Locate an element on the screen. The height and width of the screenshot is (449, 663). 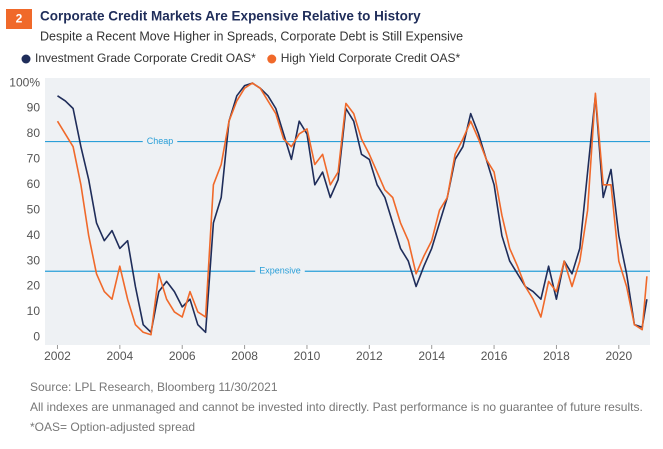
y-tick-label: 50 is located at coordinates (34, 209).